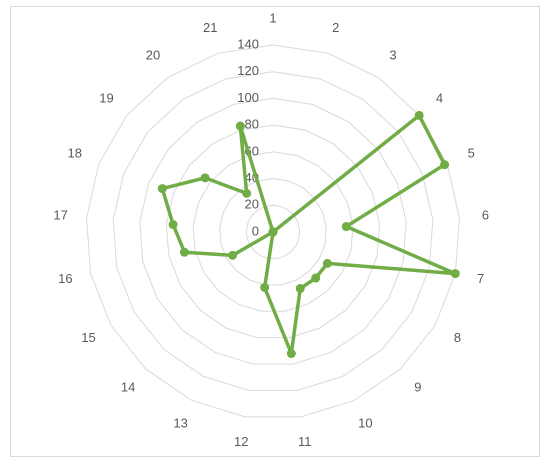 The image size is (550, 471). What do you see at coordinates (128, 387) in the screenshot?
I see `category-label: 14` at bounding box center [128, 387].